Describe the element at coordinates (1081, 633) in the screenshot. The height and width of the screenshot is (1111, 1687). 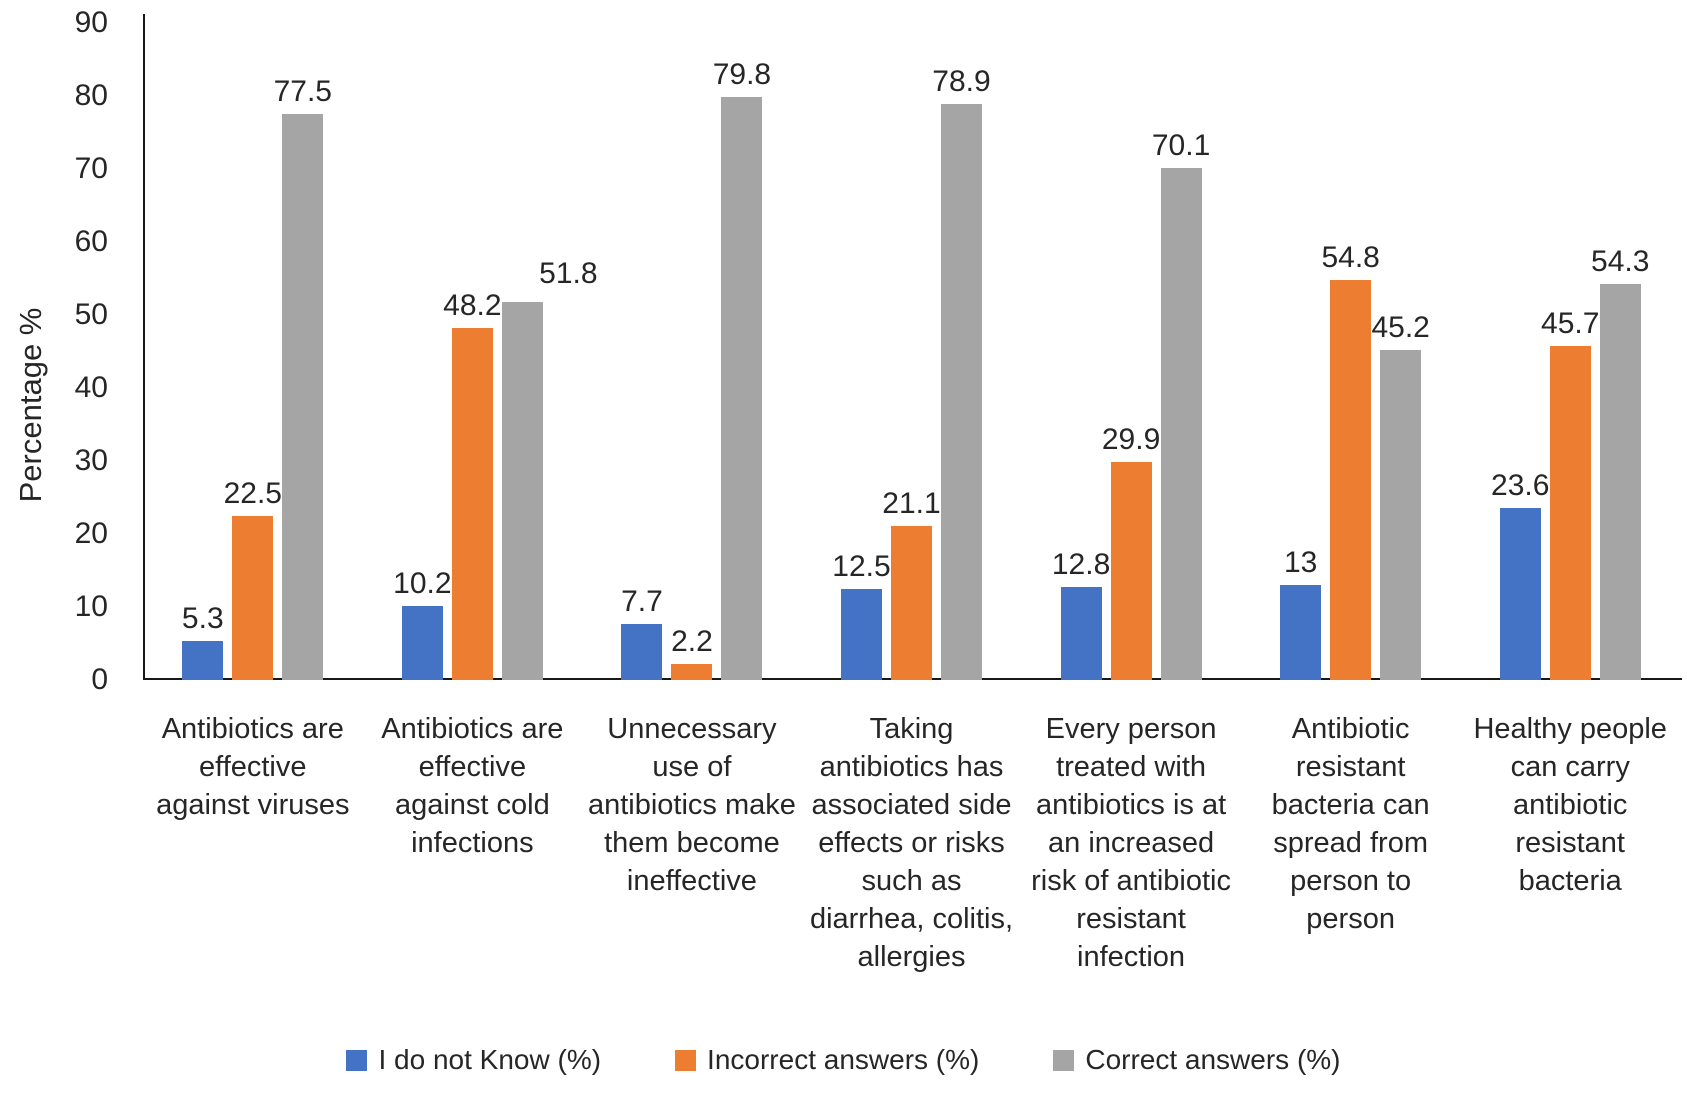
I see `bar-i-do-not-know--cat5` at that location.